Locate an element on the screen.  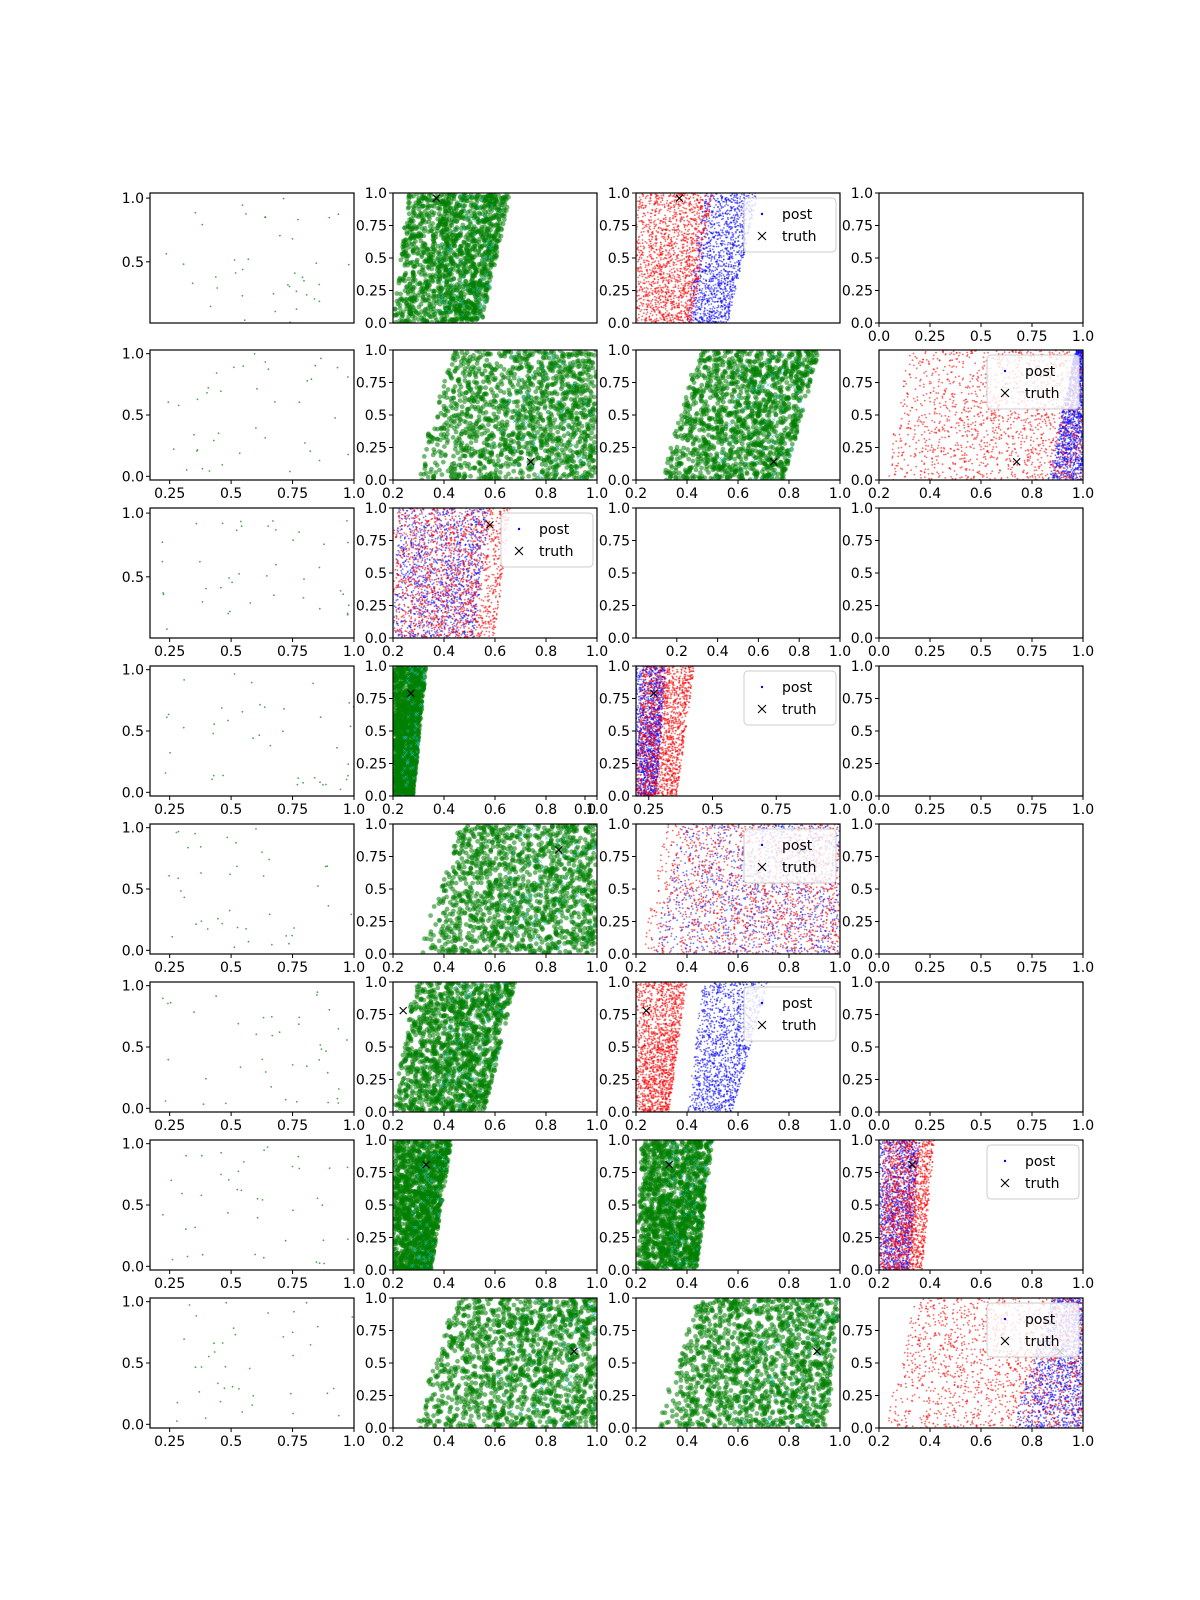
y-tick-label: 0.5 is located at coordinates (376, 259).